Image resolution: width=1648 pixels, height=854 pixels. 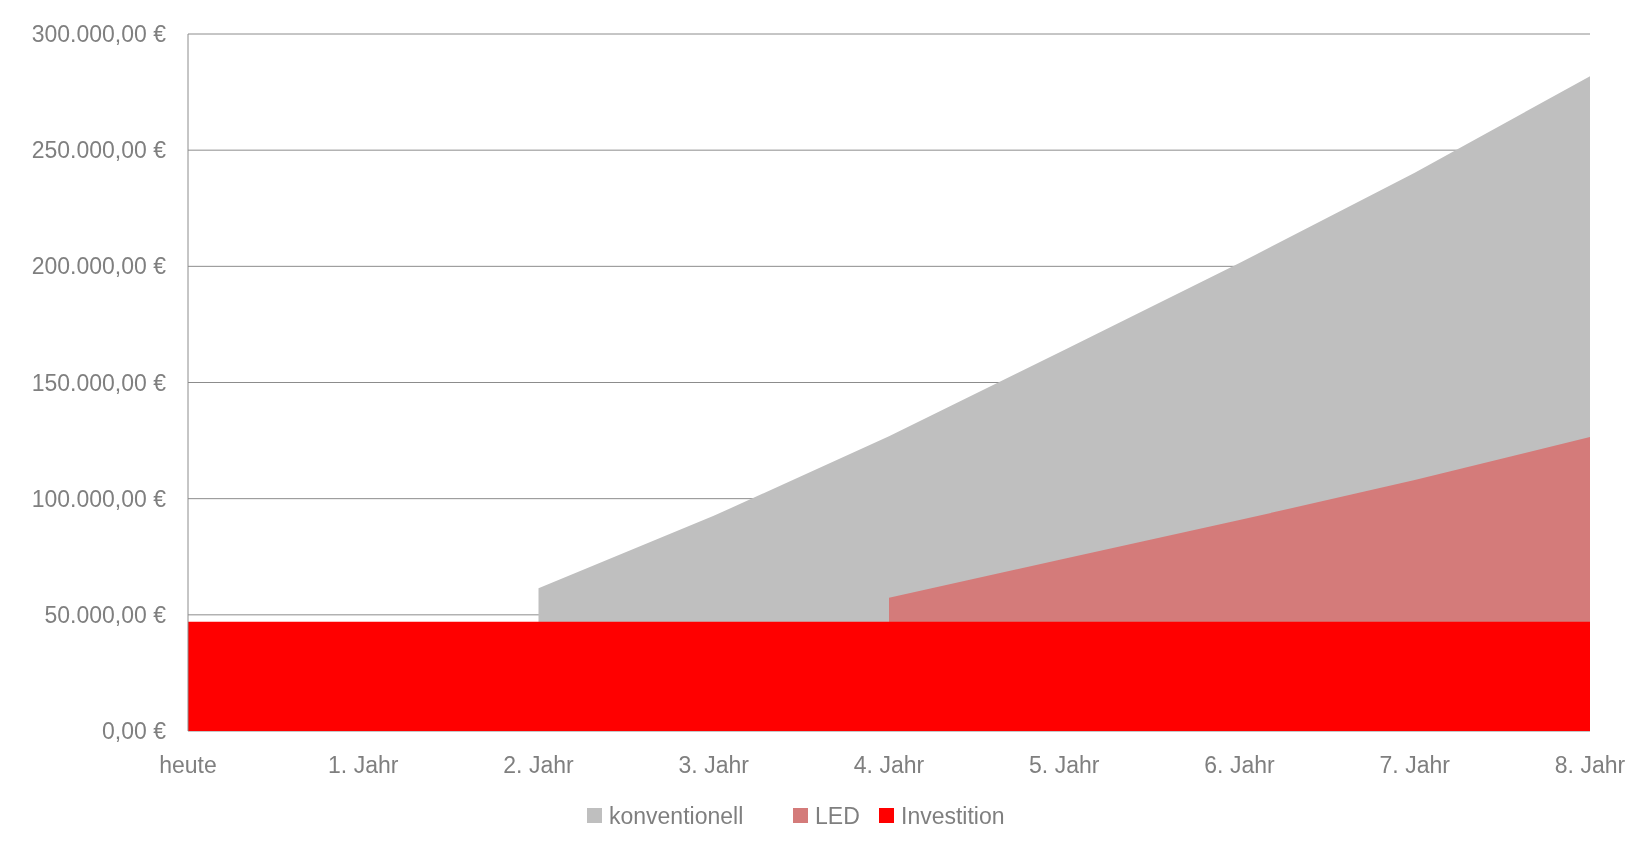 I want to click on y-tick-label: 200.000,00 €, so click(x=99, y=266).